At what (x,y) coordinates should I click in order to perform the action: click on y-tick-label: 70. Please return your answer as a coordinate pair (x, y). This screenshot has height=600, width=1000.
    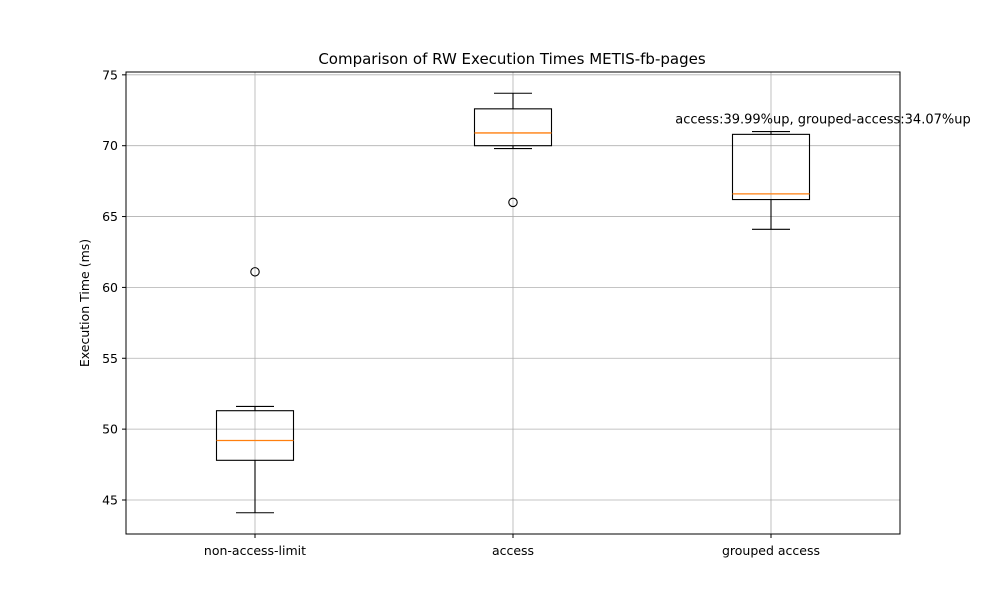
    Looking at the image, I should click on (110, 145).